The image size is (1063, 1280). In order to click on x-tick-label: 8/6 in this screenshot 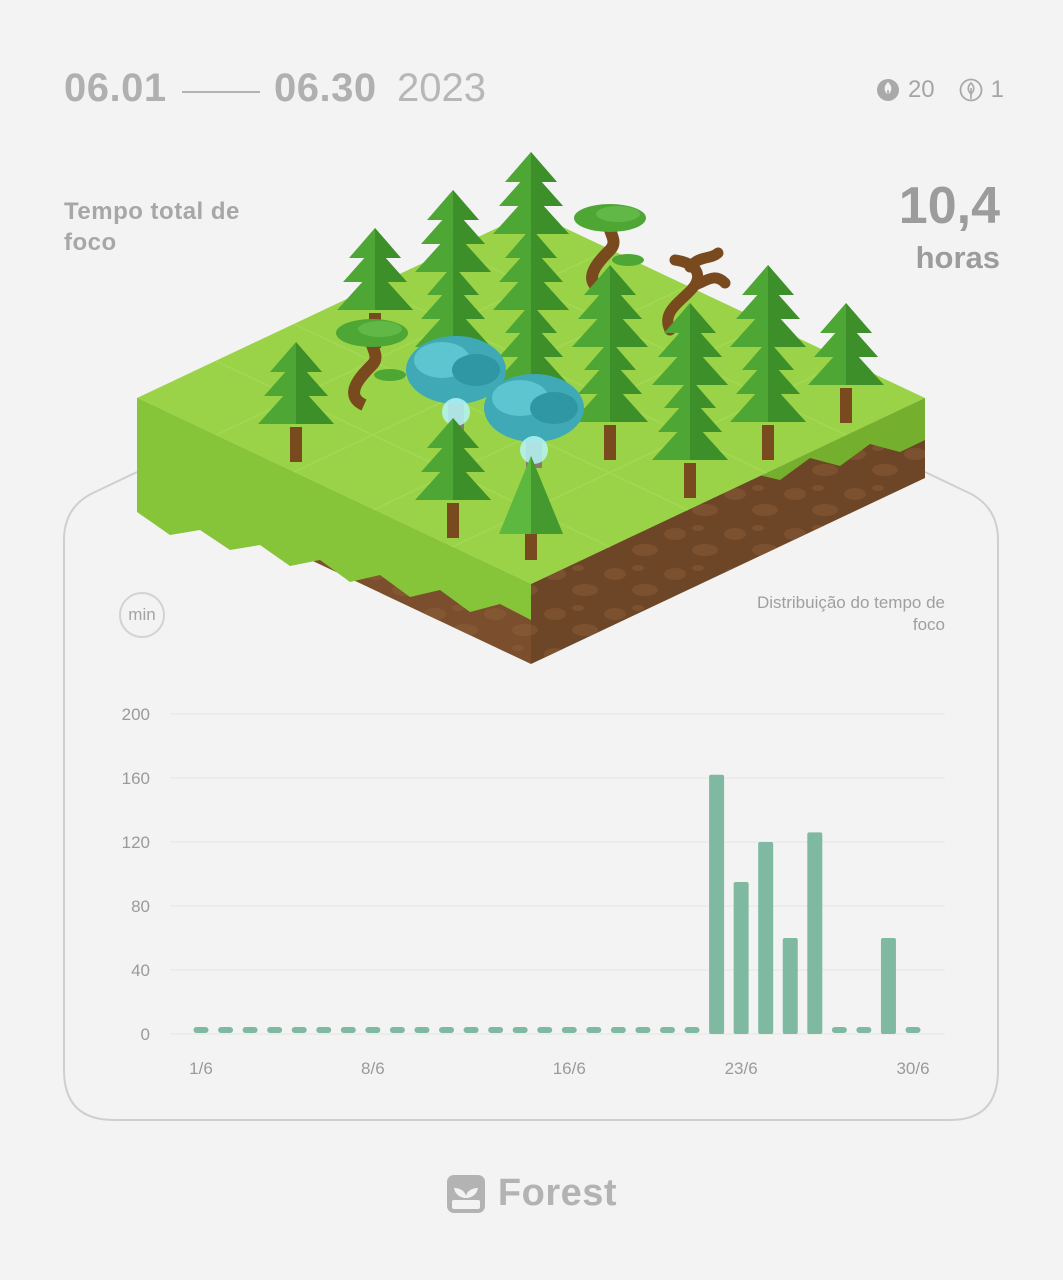, I will do `click(373, 1068)`.